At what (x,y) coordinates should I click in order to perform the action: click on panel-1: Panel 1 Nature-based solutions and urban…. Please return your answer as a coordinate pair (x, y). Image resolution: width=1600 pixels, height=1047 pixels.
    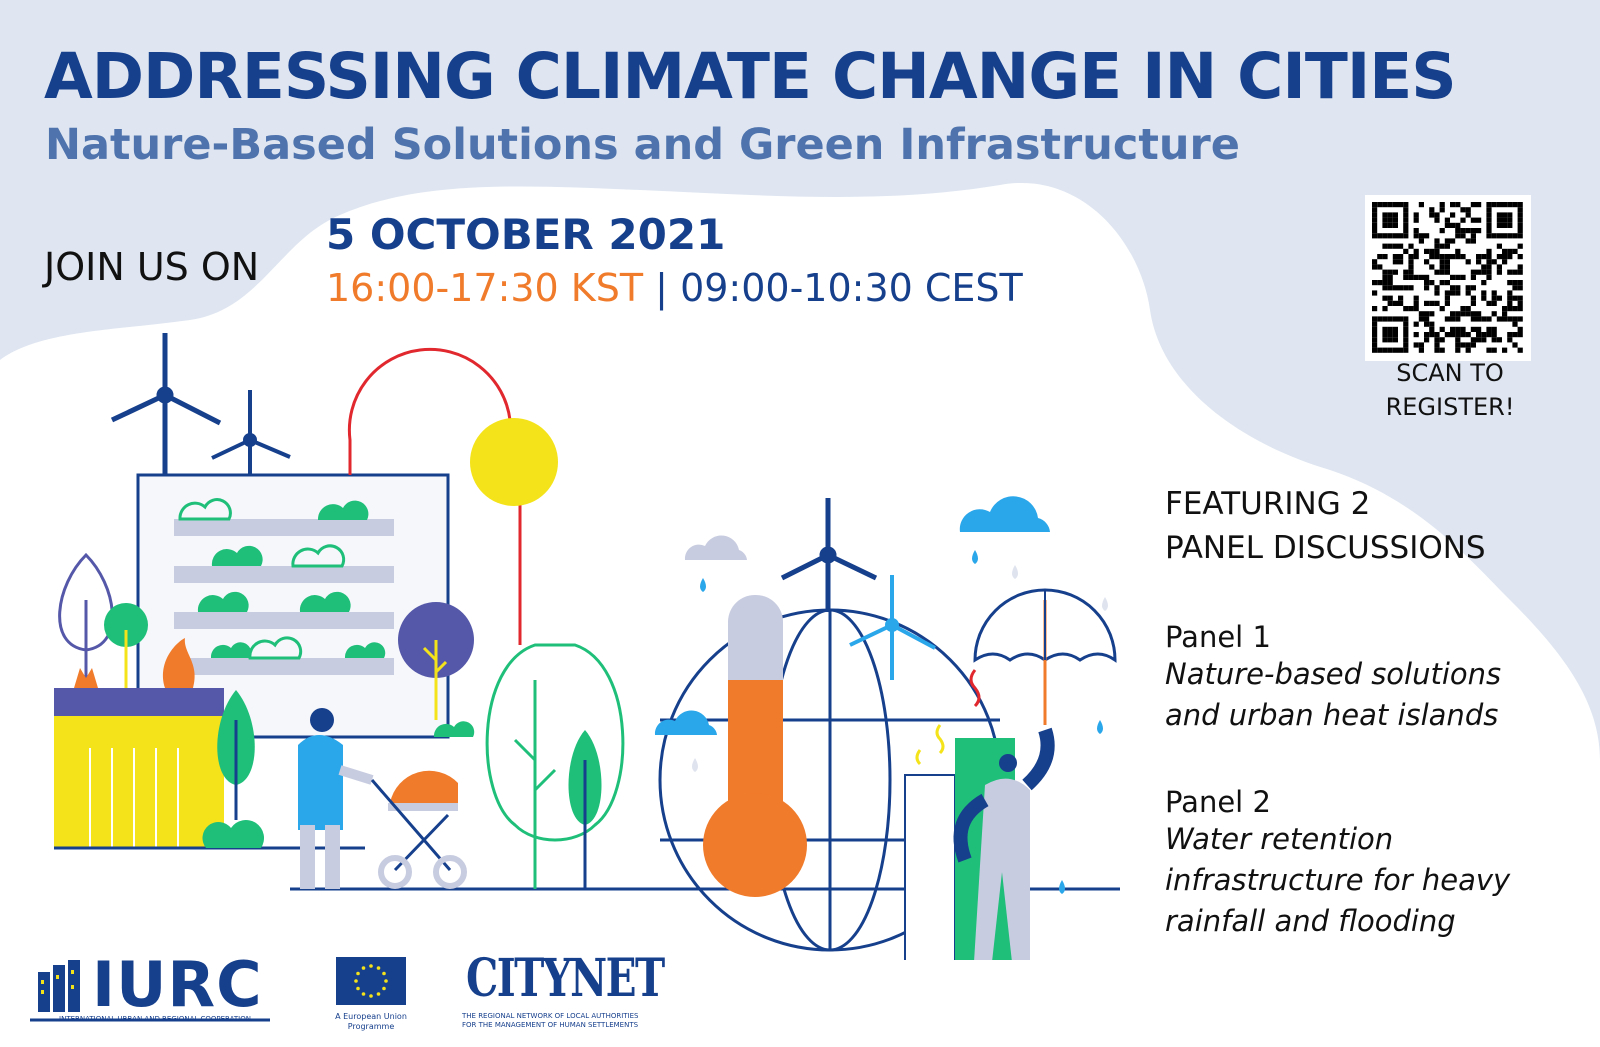
    Looking at the image, I should click on (1333, 678).